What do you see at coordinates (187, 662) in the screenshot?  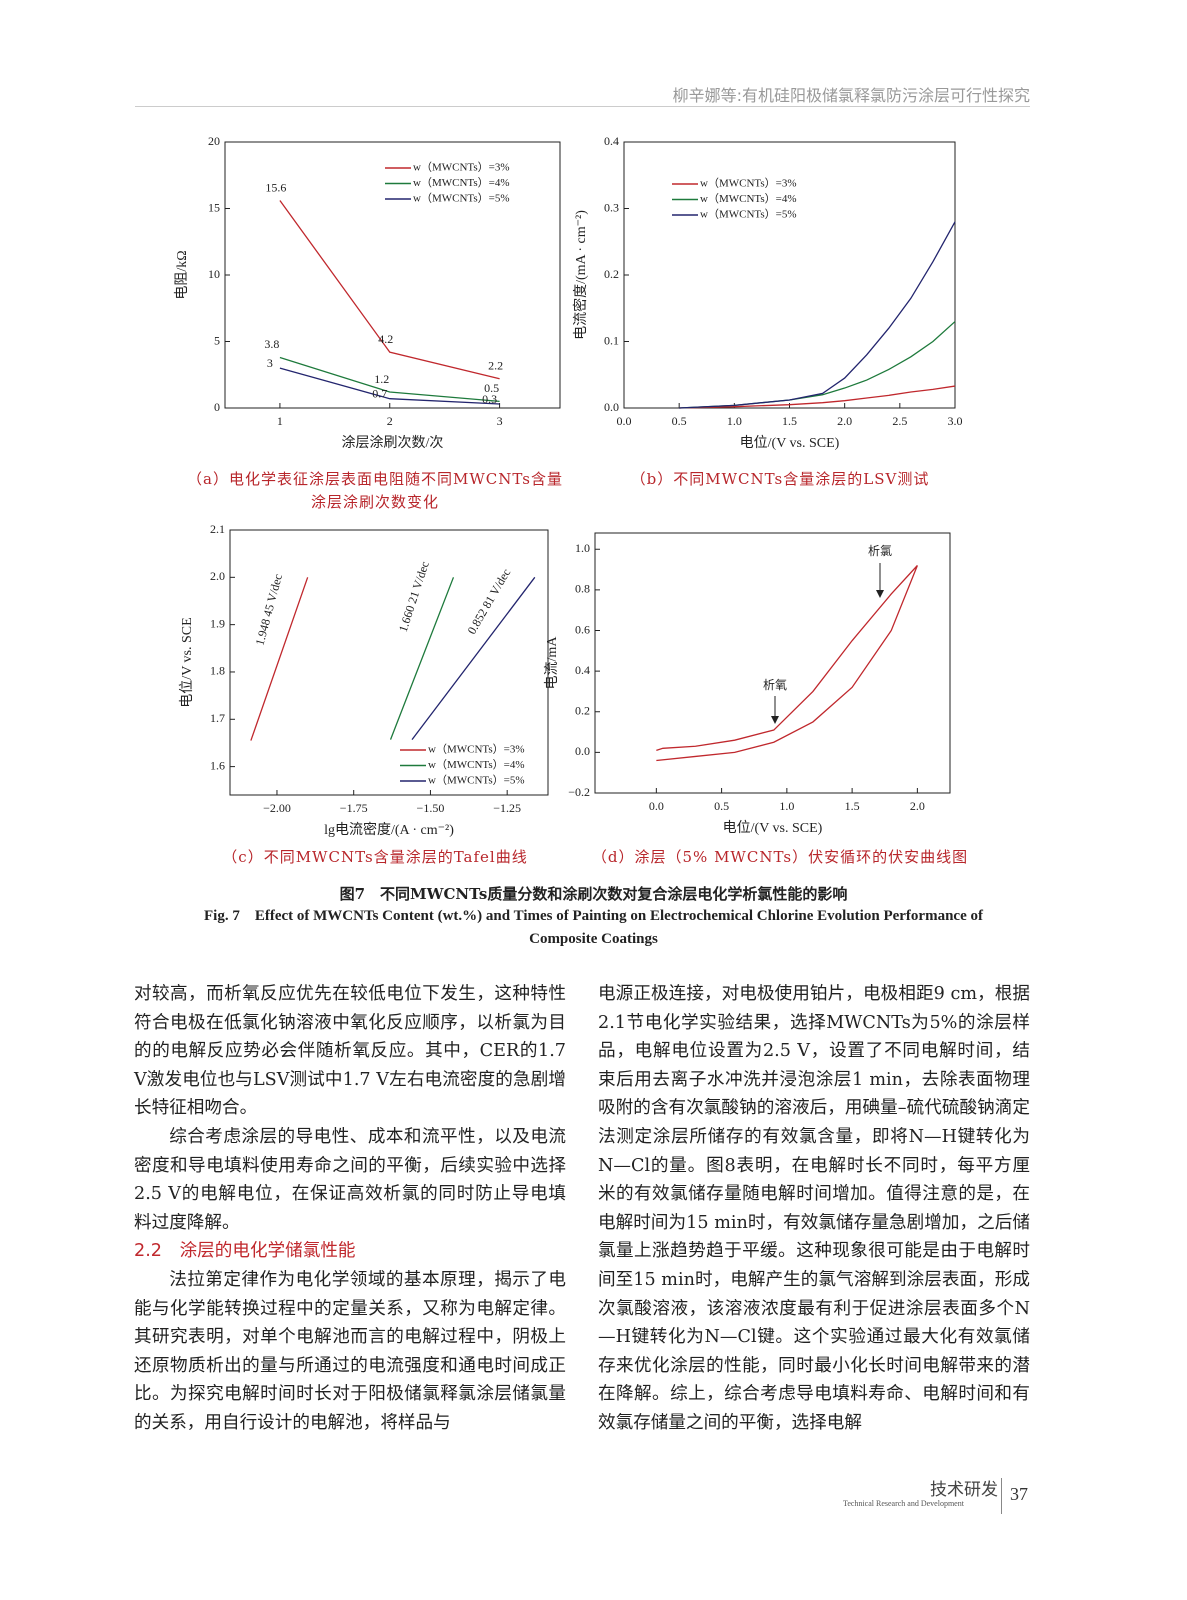 I see `y-axis-label: 电位/V vs. SCE` at bounding box center [187, 662].